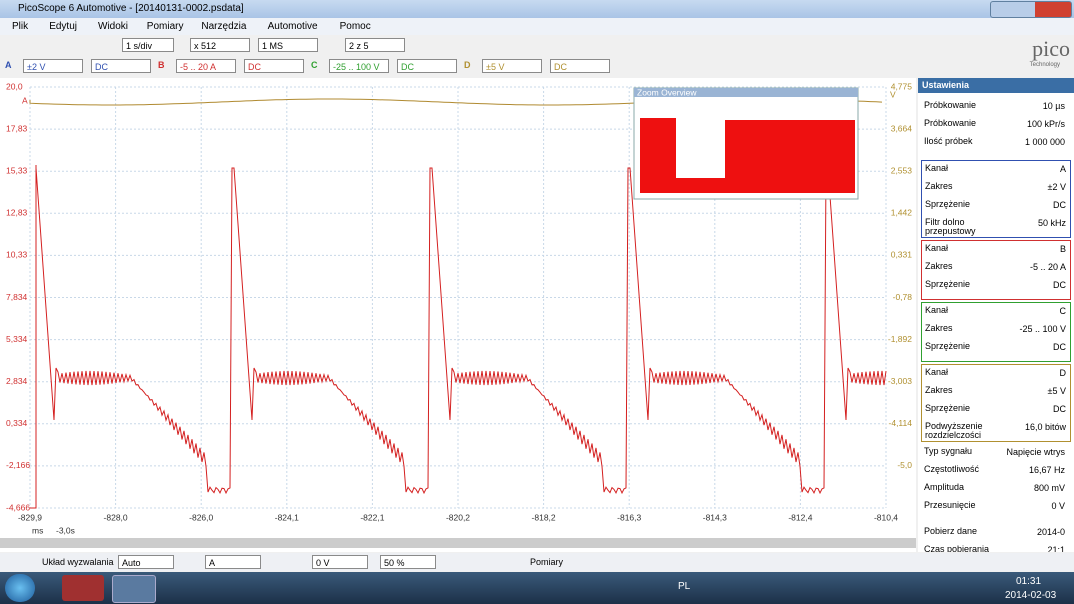 The image size is (1074, 604). What do you see at coordinates (1063, 373) in the screenshot?
I see `setting-value: D` at bounding box center [1063, 373].